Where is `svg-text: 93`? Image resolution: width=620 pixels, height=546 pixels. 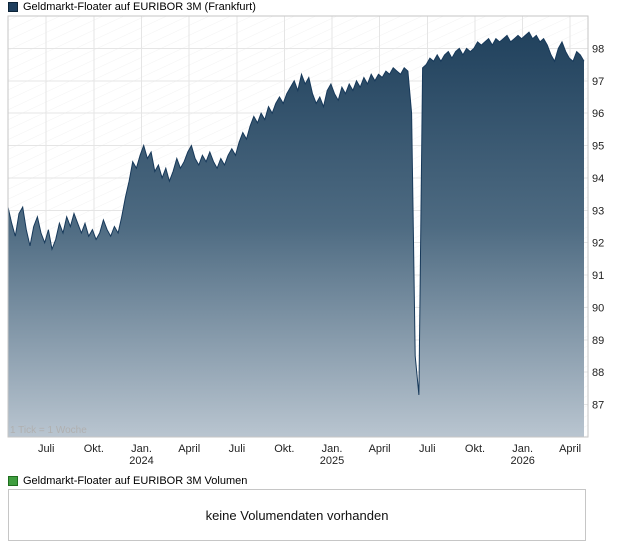
svg-text: 93 is located at coordinates (598, 211).